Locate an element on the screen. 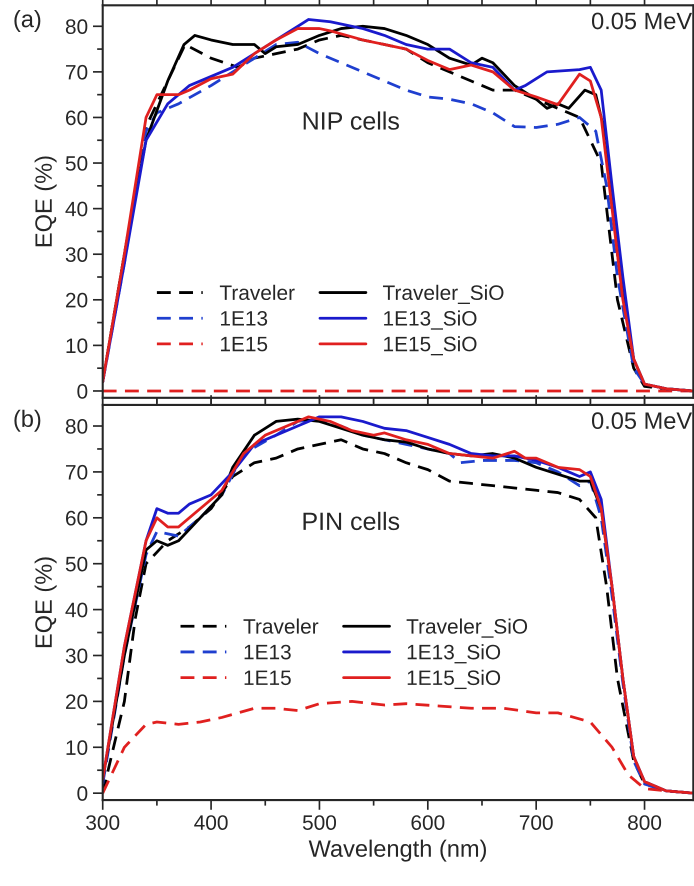  x-tick-label: 500 is located at coordinates (319, 822).